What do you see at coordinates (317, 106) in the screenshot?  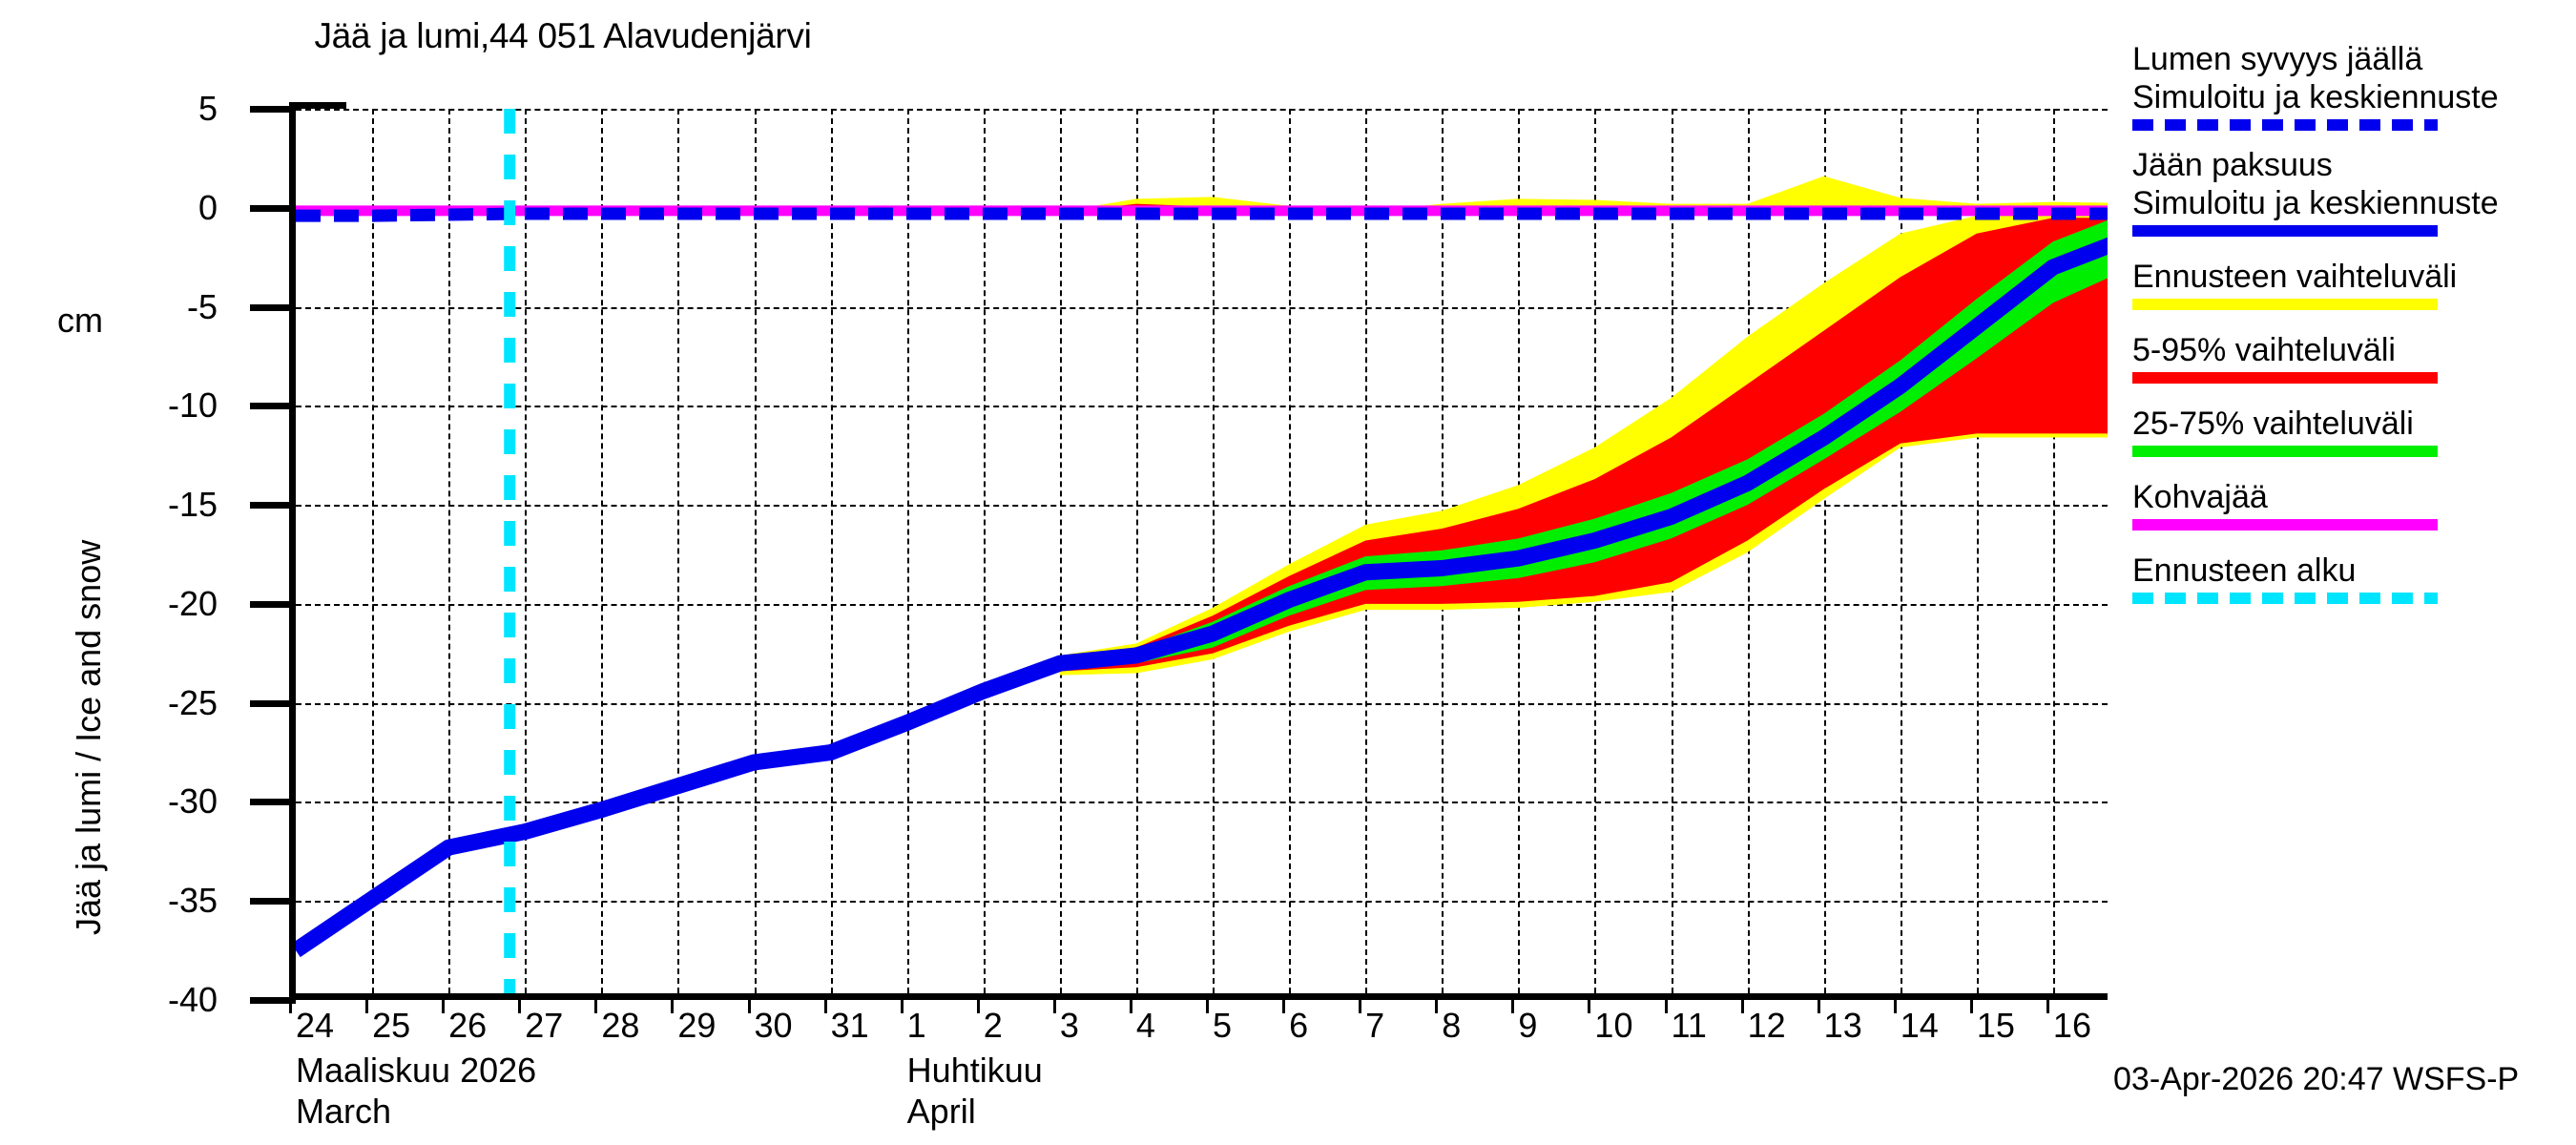 I see `y-axis-top-tick` at bounding box center [317, 106].